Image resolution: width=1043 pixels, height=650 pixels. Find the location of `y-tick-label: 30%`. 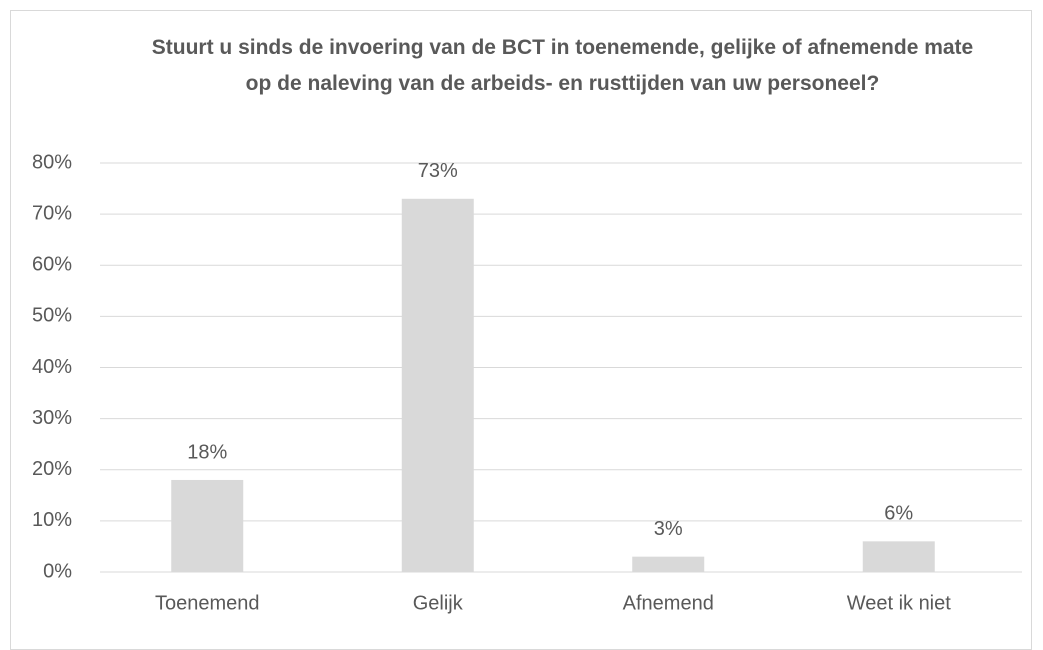

y-tick-label: 30% is located at coordinates (52, 418).